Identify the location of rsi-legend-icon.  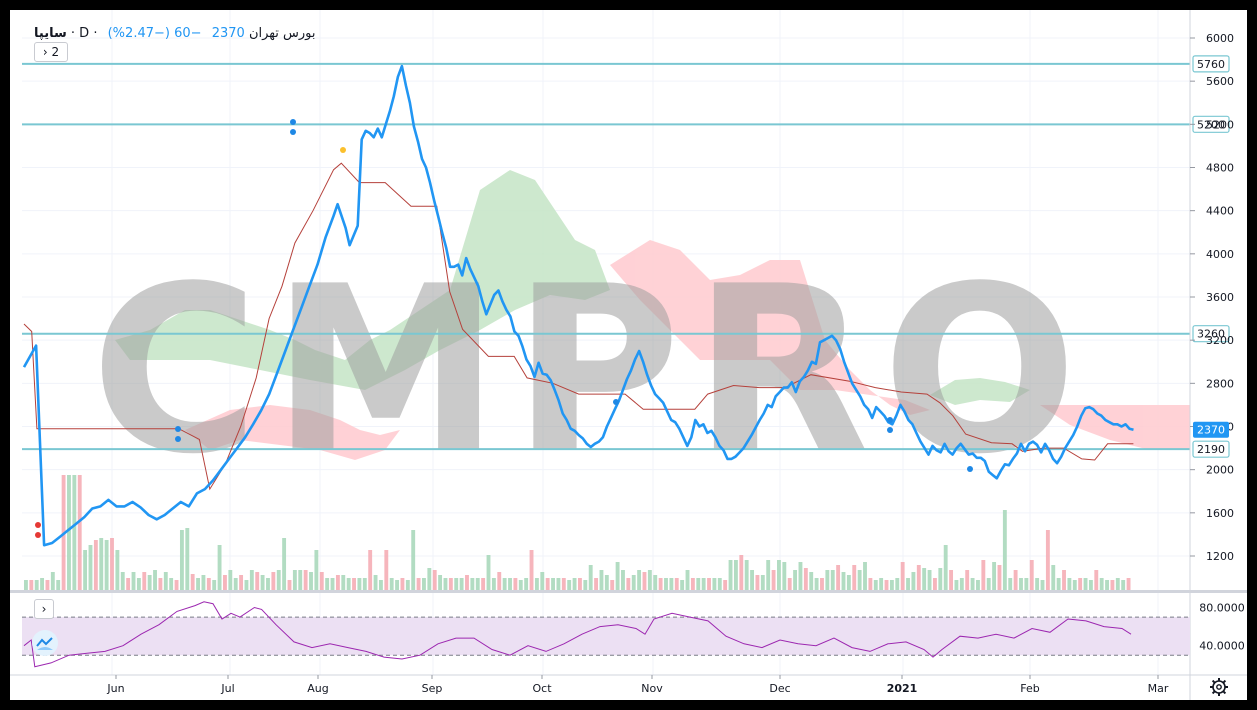
(45, 643).